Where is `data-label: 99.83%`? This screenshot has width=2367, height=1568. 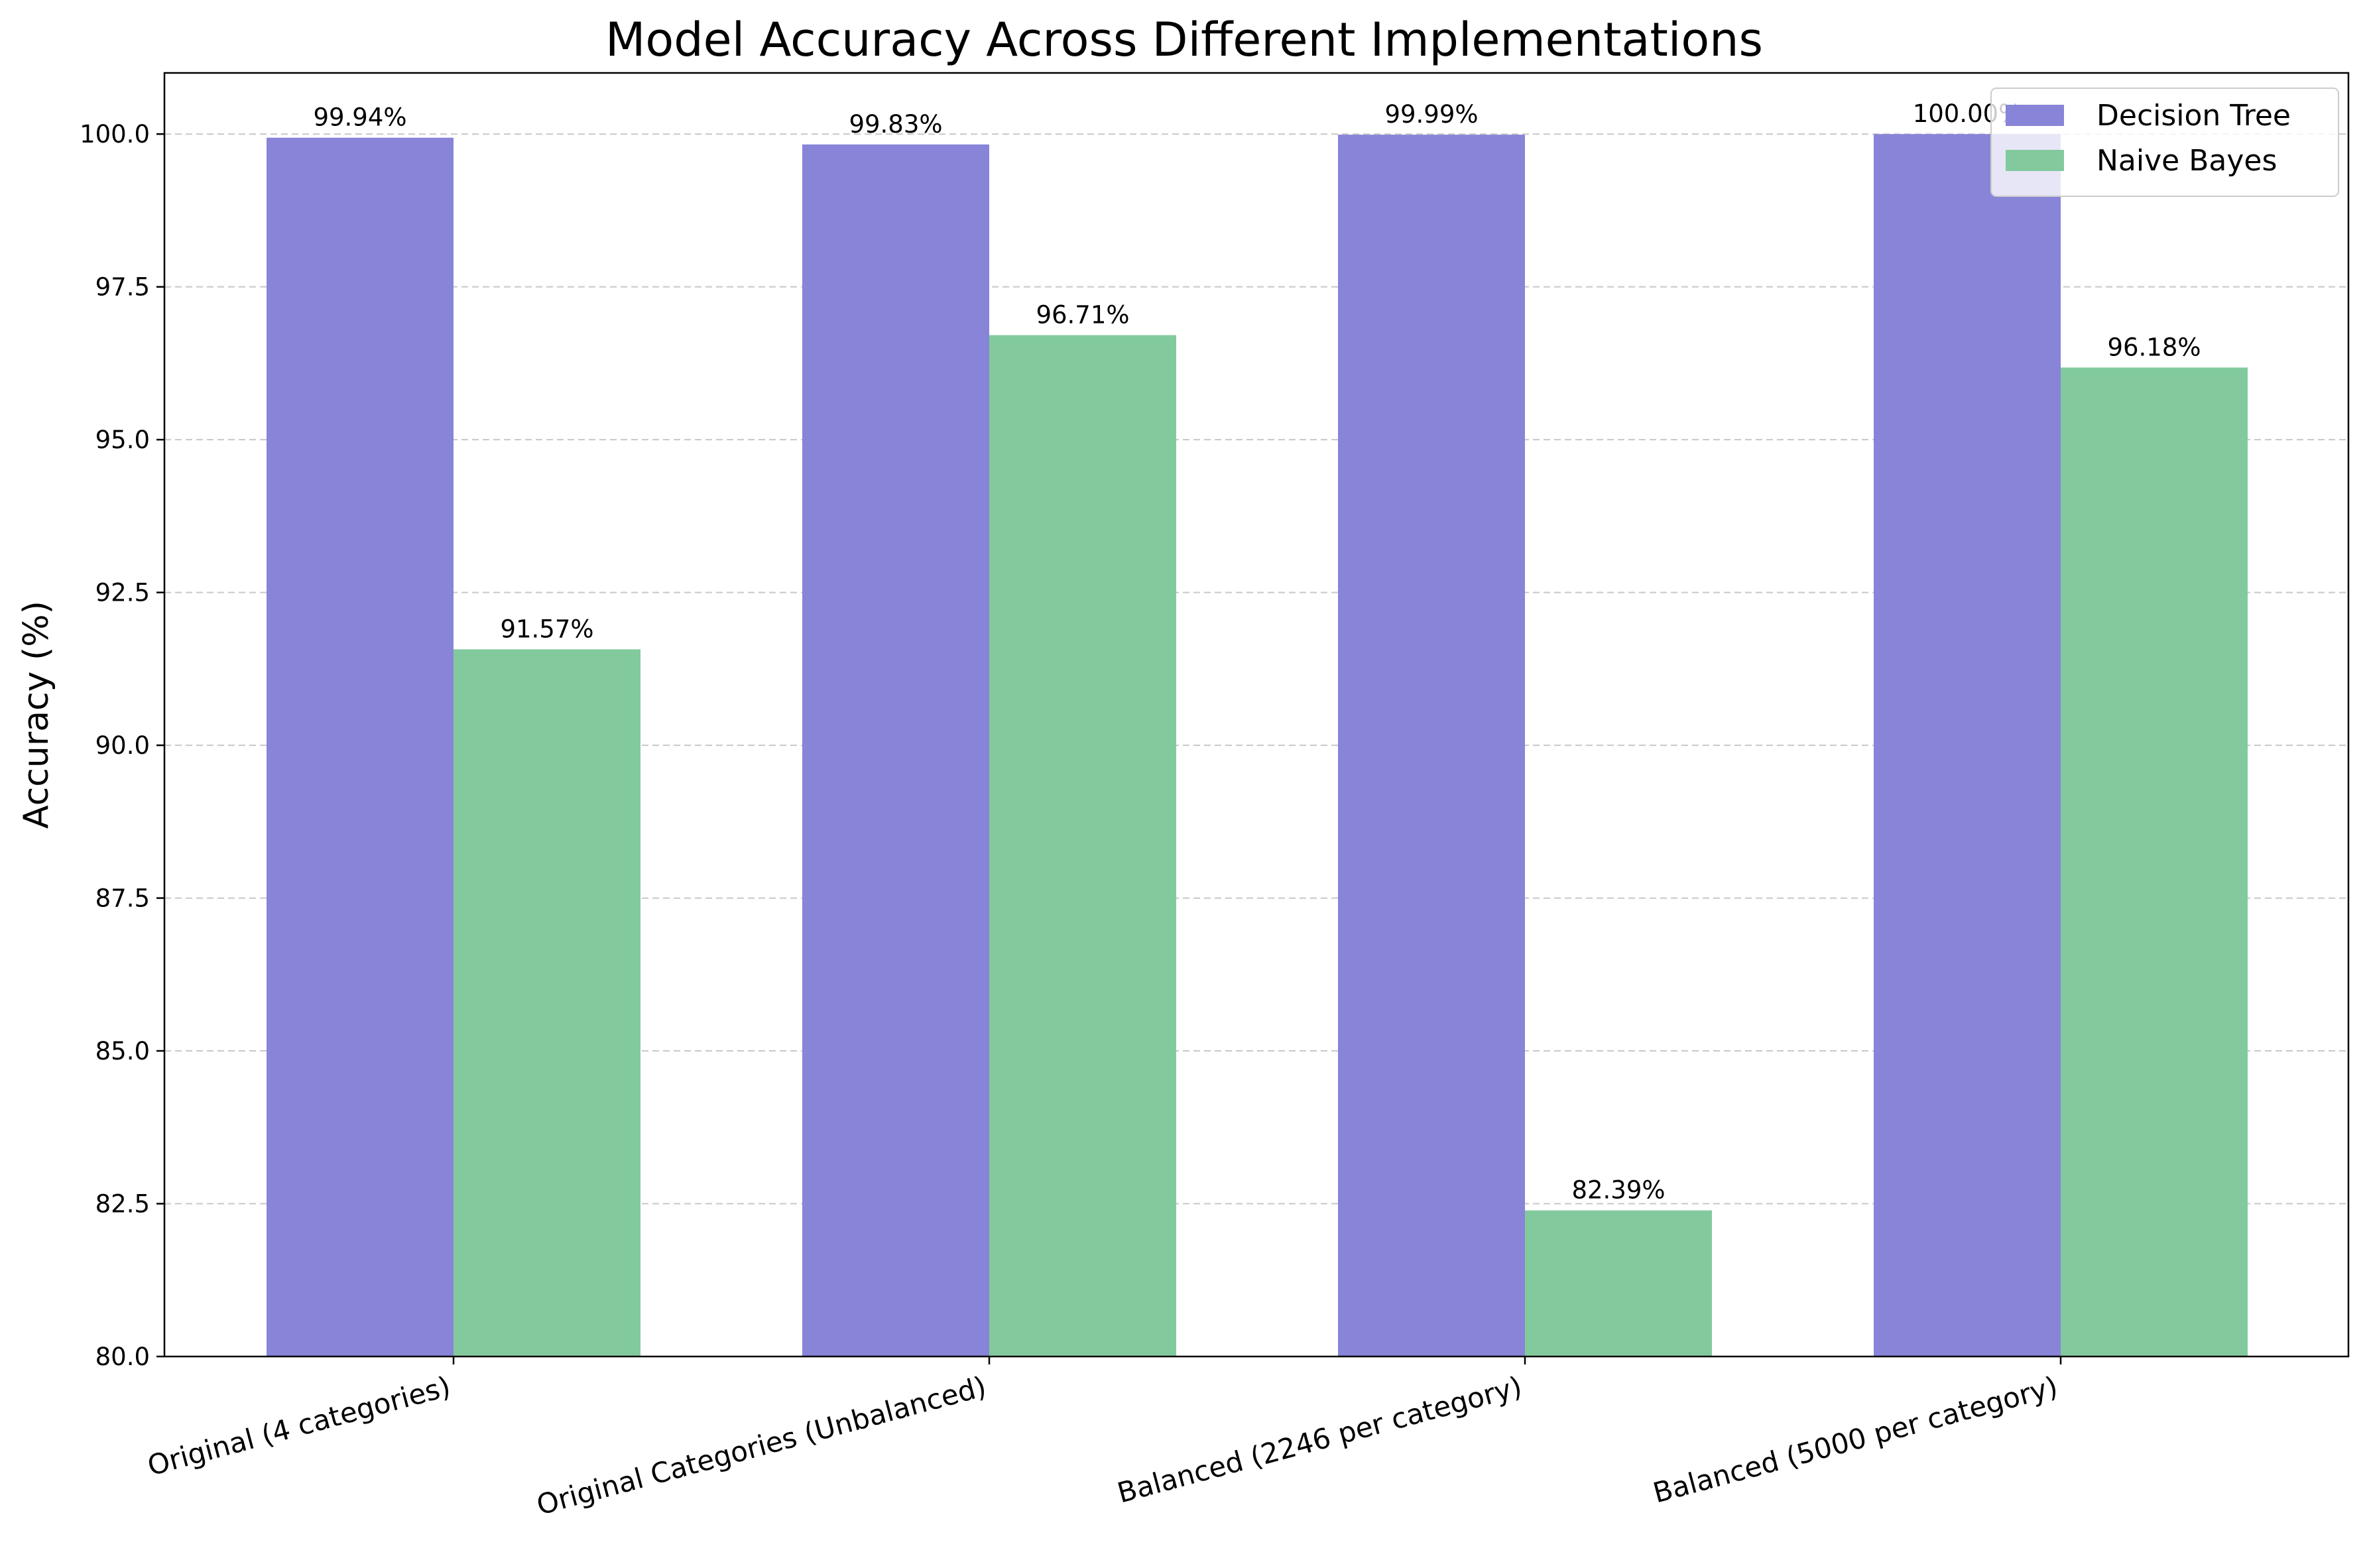 data-label: 99.83% is located at coordinates (895, 124).